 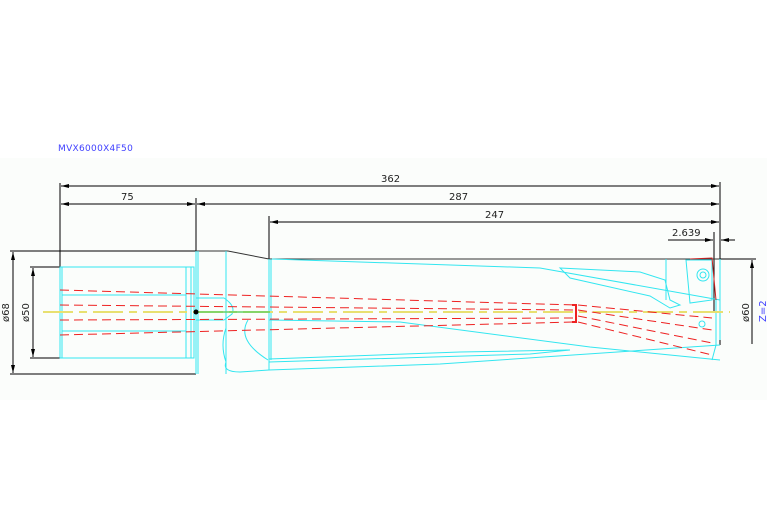 I want to click on dim-text-2639: 2.639, so click(x=686, y=233).